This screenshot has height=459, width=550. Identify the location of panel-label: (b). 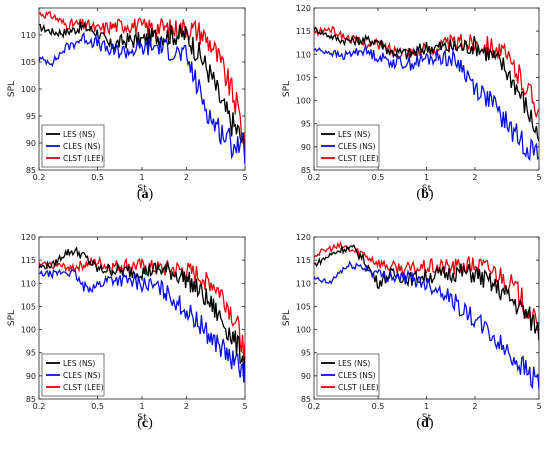
(424, 194).